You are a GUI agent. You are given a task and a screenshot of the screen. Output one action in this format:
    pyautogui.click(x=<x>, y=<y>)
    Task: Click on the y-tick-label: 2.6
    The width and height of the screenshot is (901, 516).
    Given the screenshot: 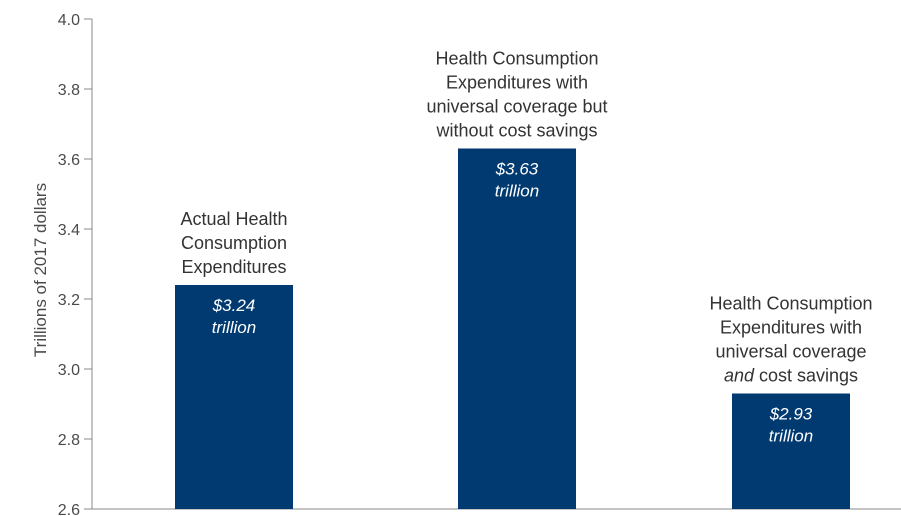 What is the action you would take?
    pyautogui.click(x=69, y=509)
    